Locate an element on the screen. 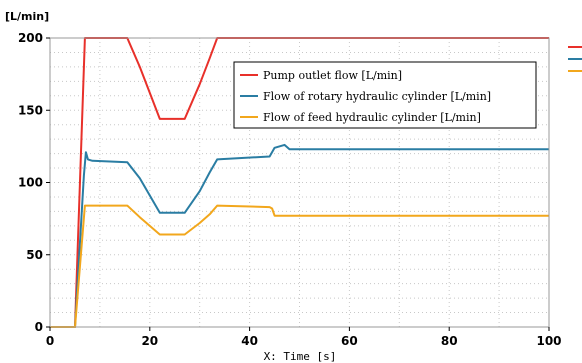 The width and height of the screenshot is (582, 363). legend-box is located at coordinates (385, 95).